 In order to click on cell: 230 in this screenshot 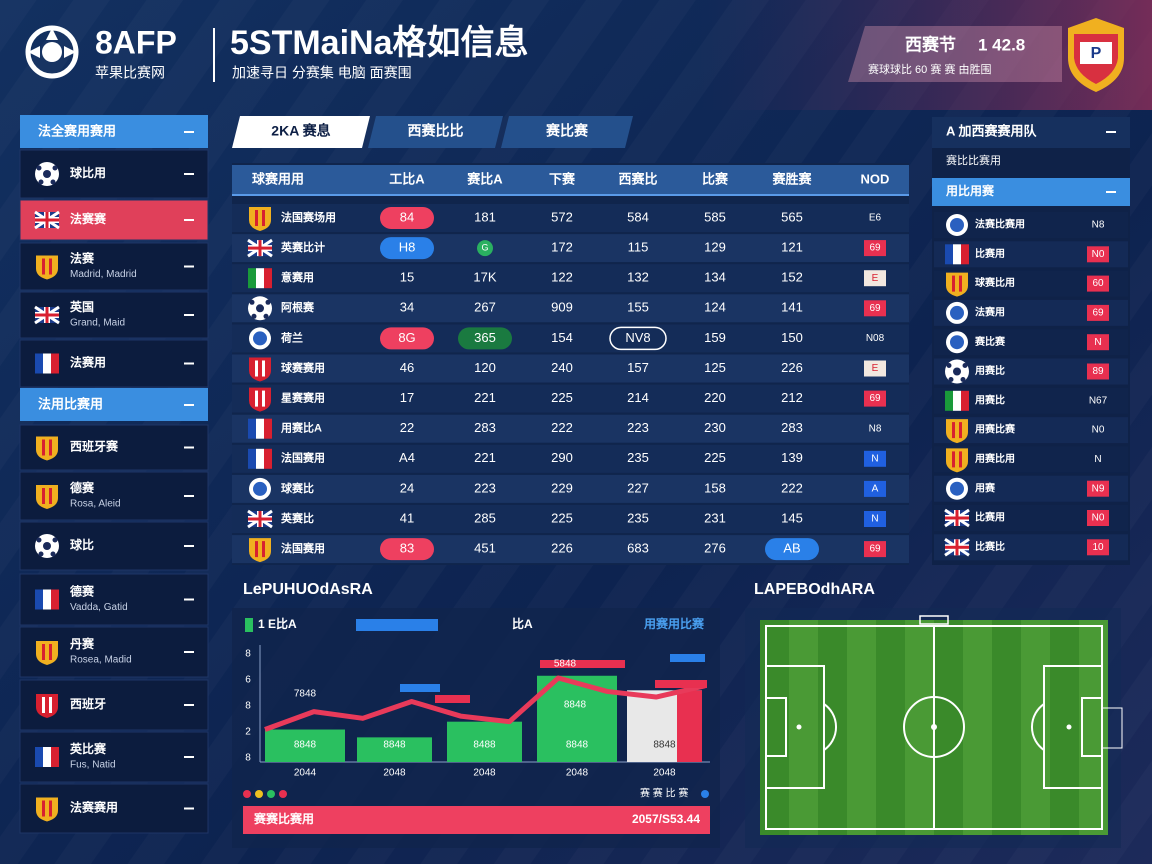, I will do `click(715, 427)`.